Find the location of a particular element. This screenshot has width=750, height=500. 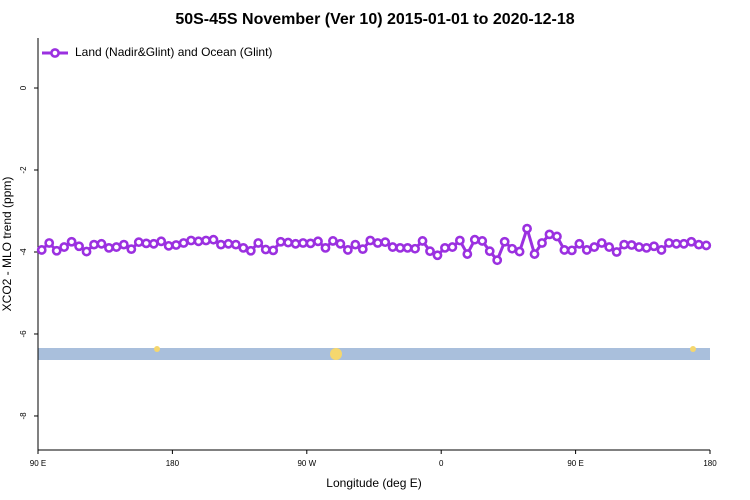

y-tick-label: -2 is located at coordinates (23, 170).